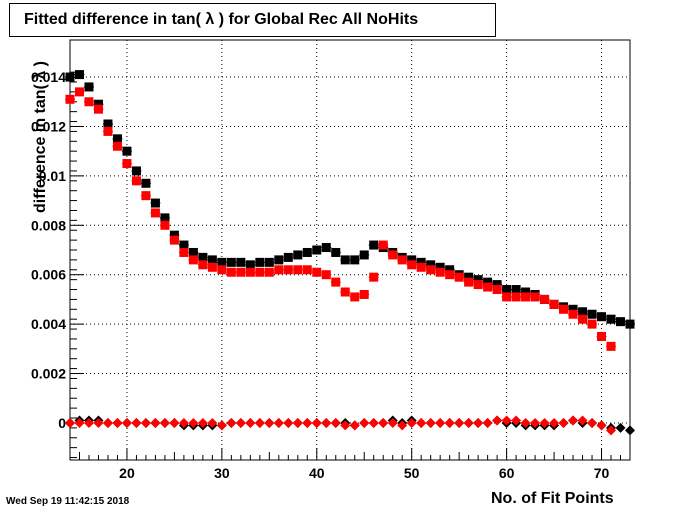 The height and width of the screenshot is (512, 700). What do you see at coordinates (48, 374) in the screenshot?
I see `y-tick-label: 0.002` at bounding box center [48, 374].